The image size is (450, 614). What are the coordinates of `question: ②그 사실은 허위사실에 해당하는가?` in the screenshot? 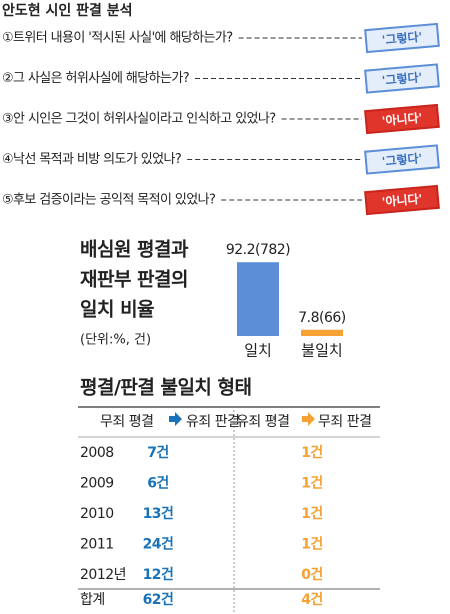 It's located at (95, 78).